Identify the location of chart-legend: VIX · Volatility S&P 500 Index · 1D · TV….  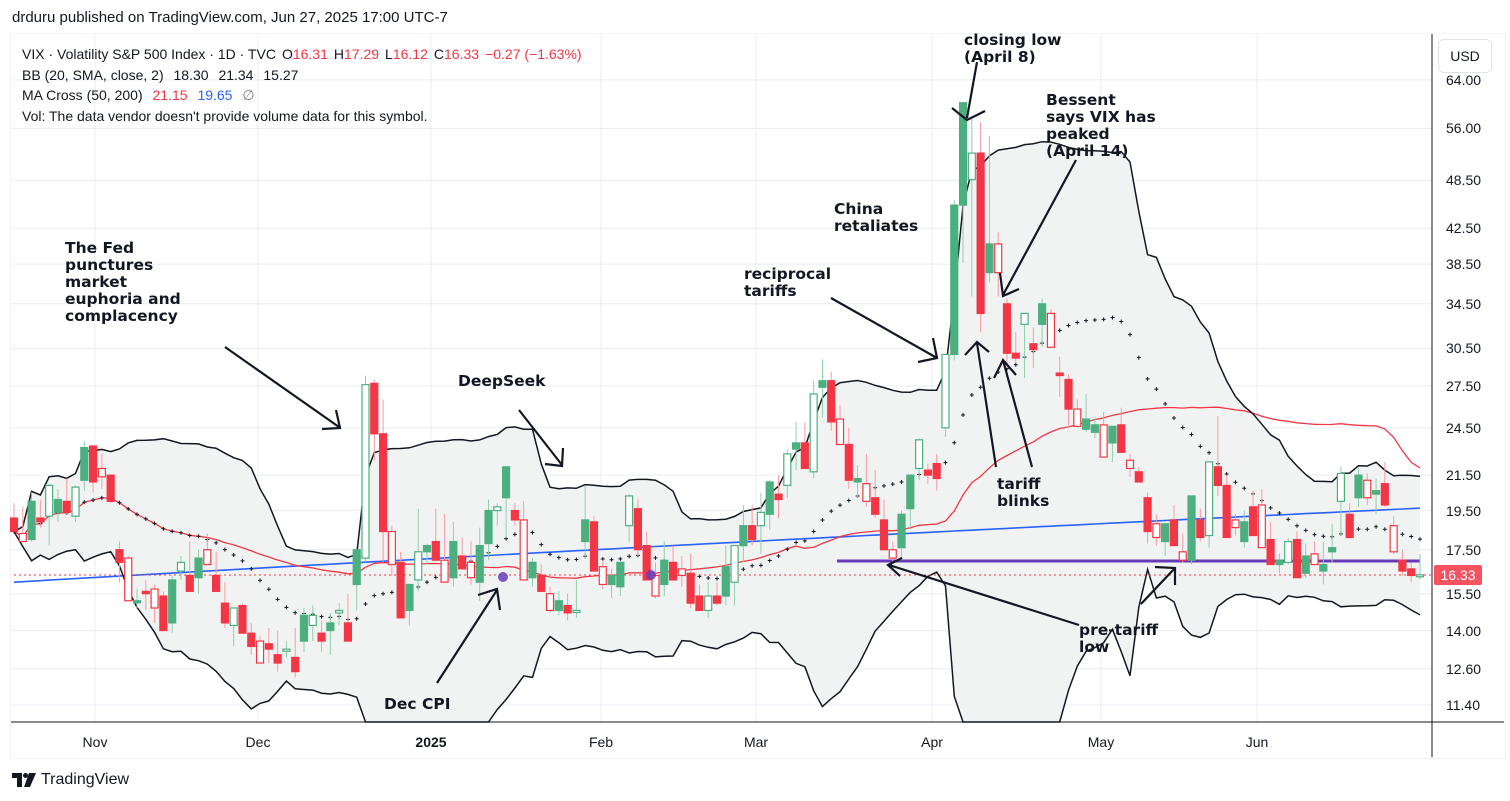
(305, 85).